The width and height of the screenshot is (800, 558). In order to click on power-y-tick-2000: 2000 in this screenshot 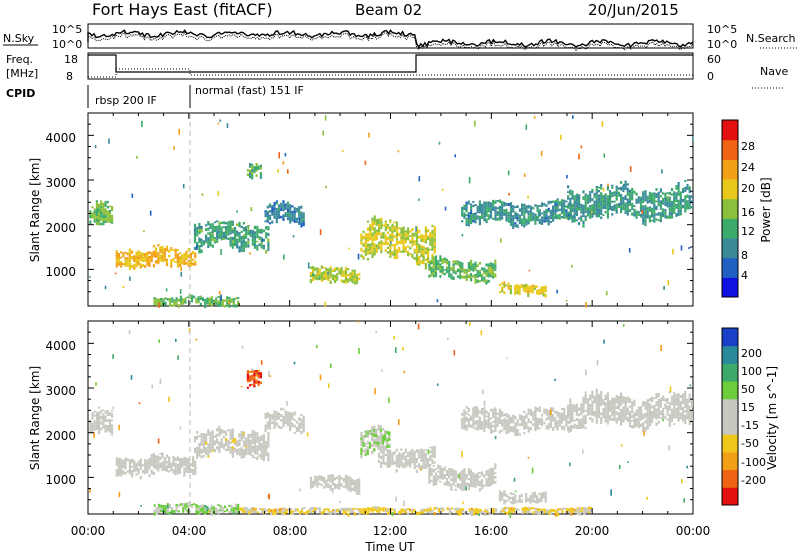, I will do `click(60, 228)`.